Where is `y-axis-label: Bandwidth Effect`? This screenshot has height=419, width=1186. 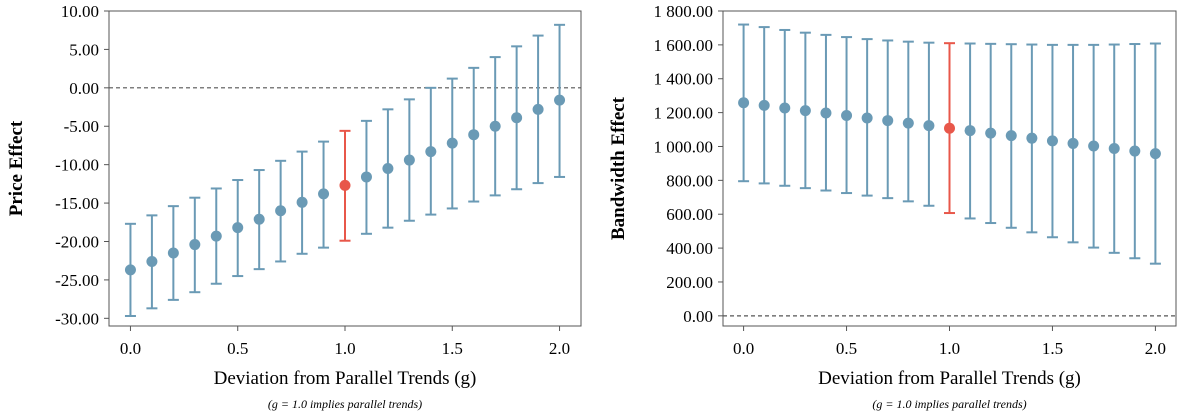 y-axis-label: Bandwidth Effect is located at coordinates (618, 168).